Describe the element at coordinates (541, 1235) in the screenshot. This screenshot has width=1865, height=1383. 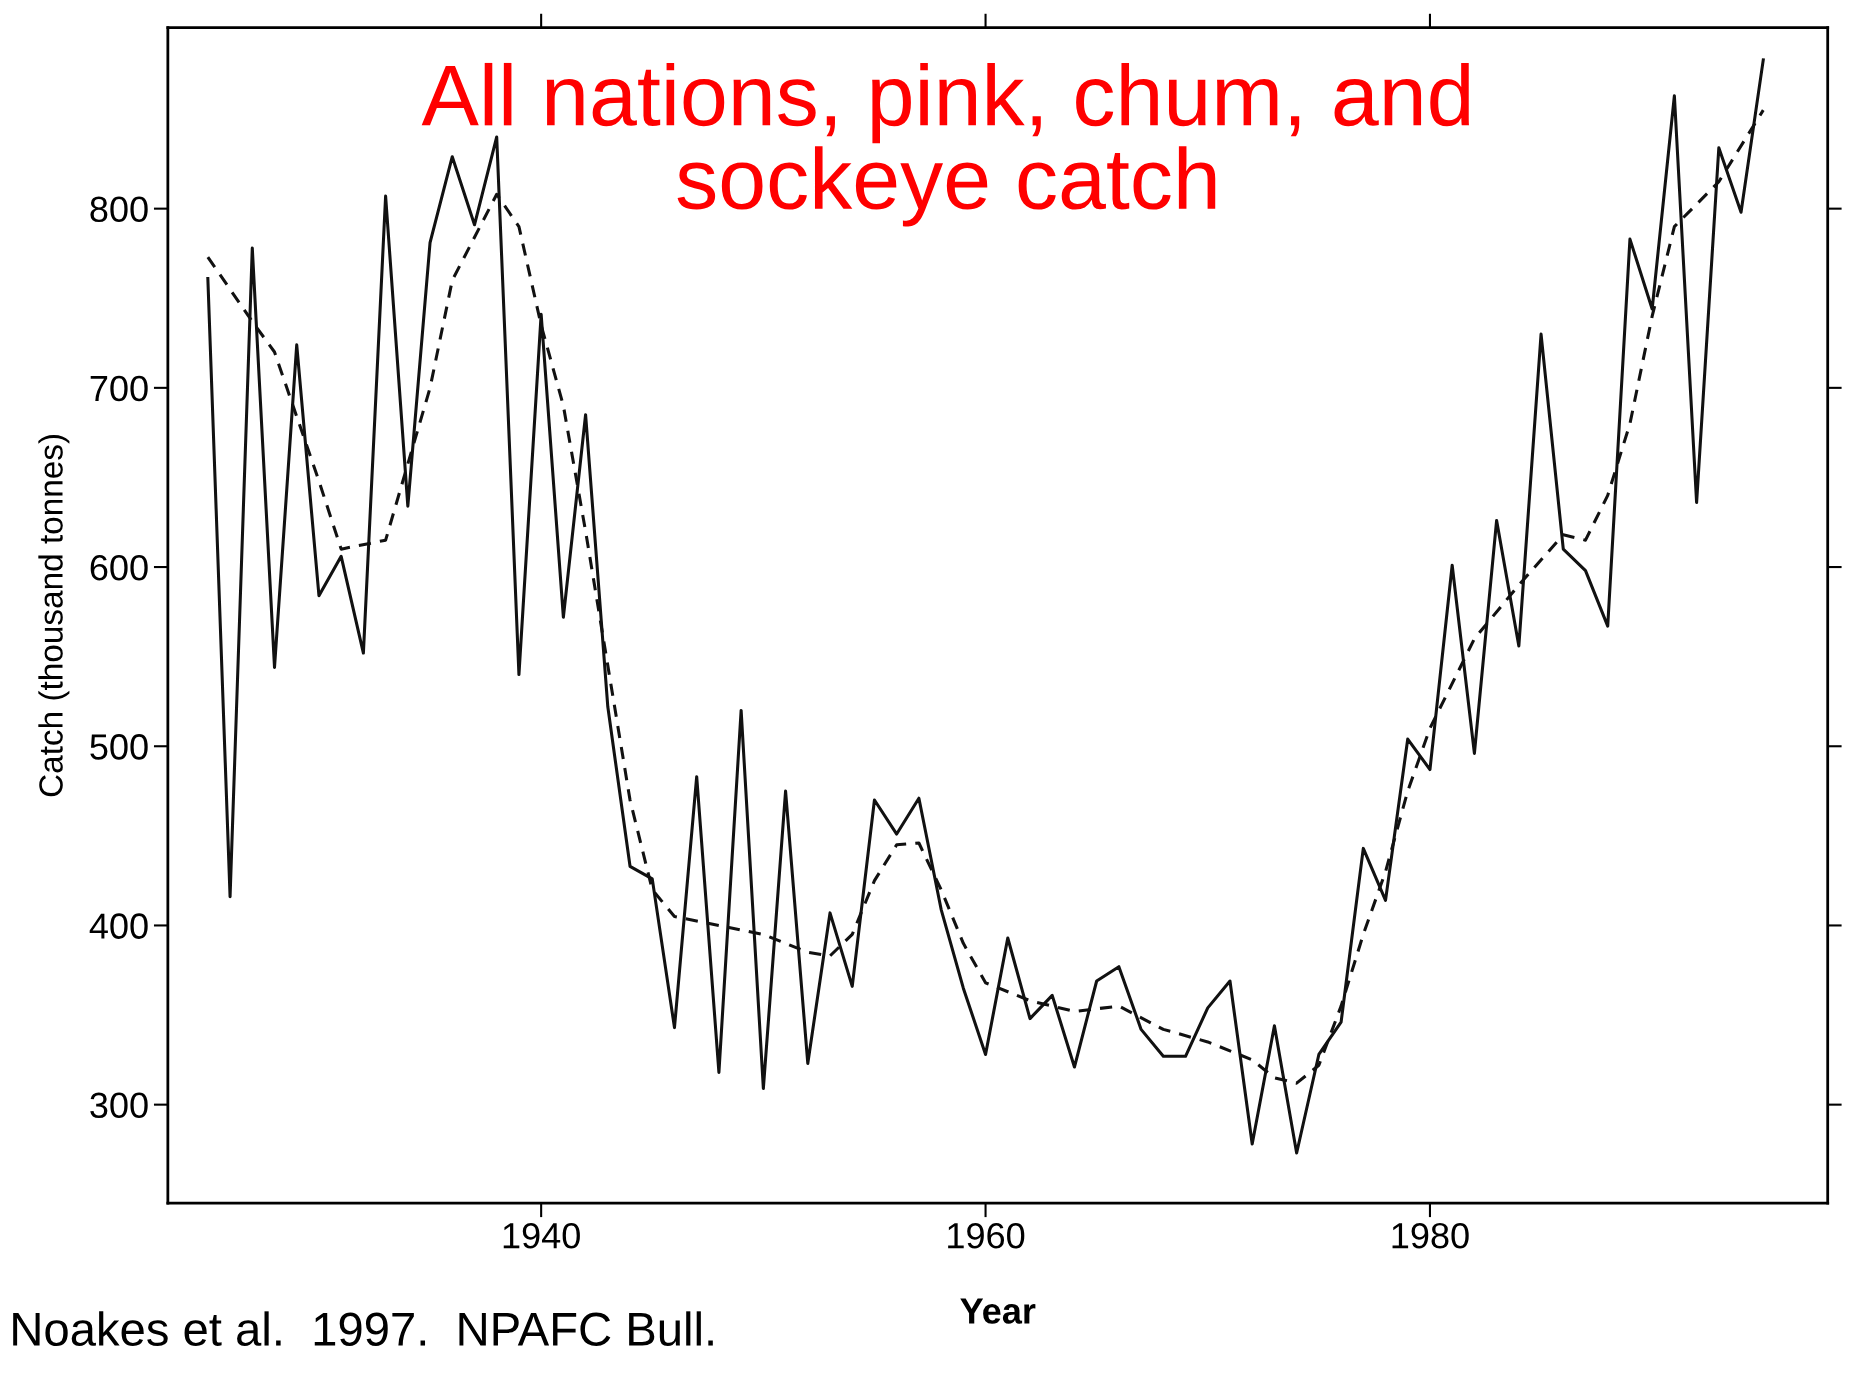
I see `x-tick-label: 1940` at that location.